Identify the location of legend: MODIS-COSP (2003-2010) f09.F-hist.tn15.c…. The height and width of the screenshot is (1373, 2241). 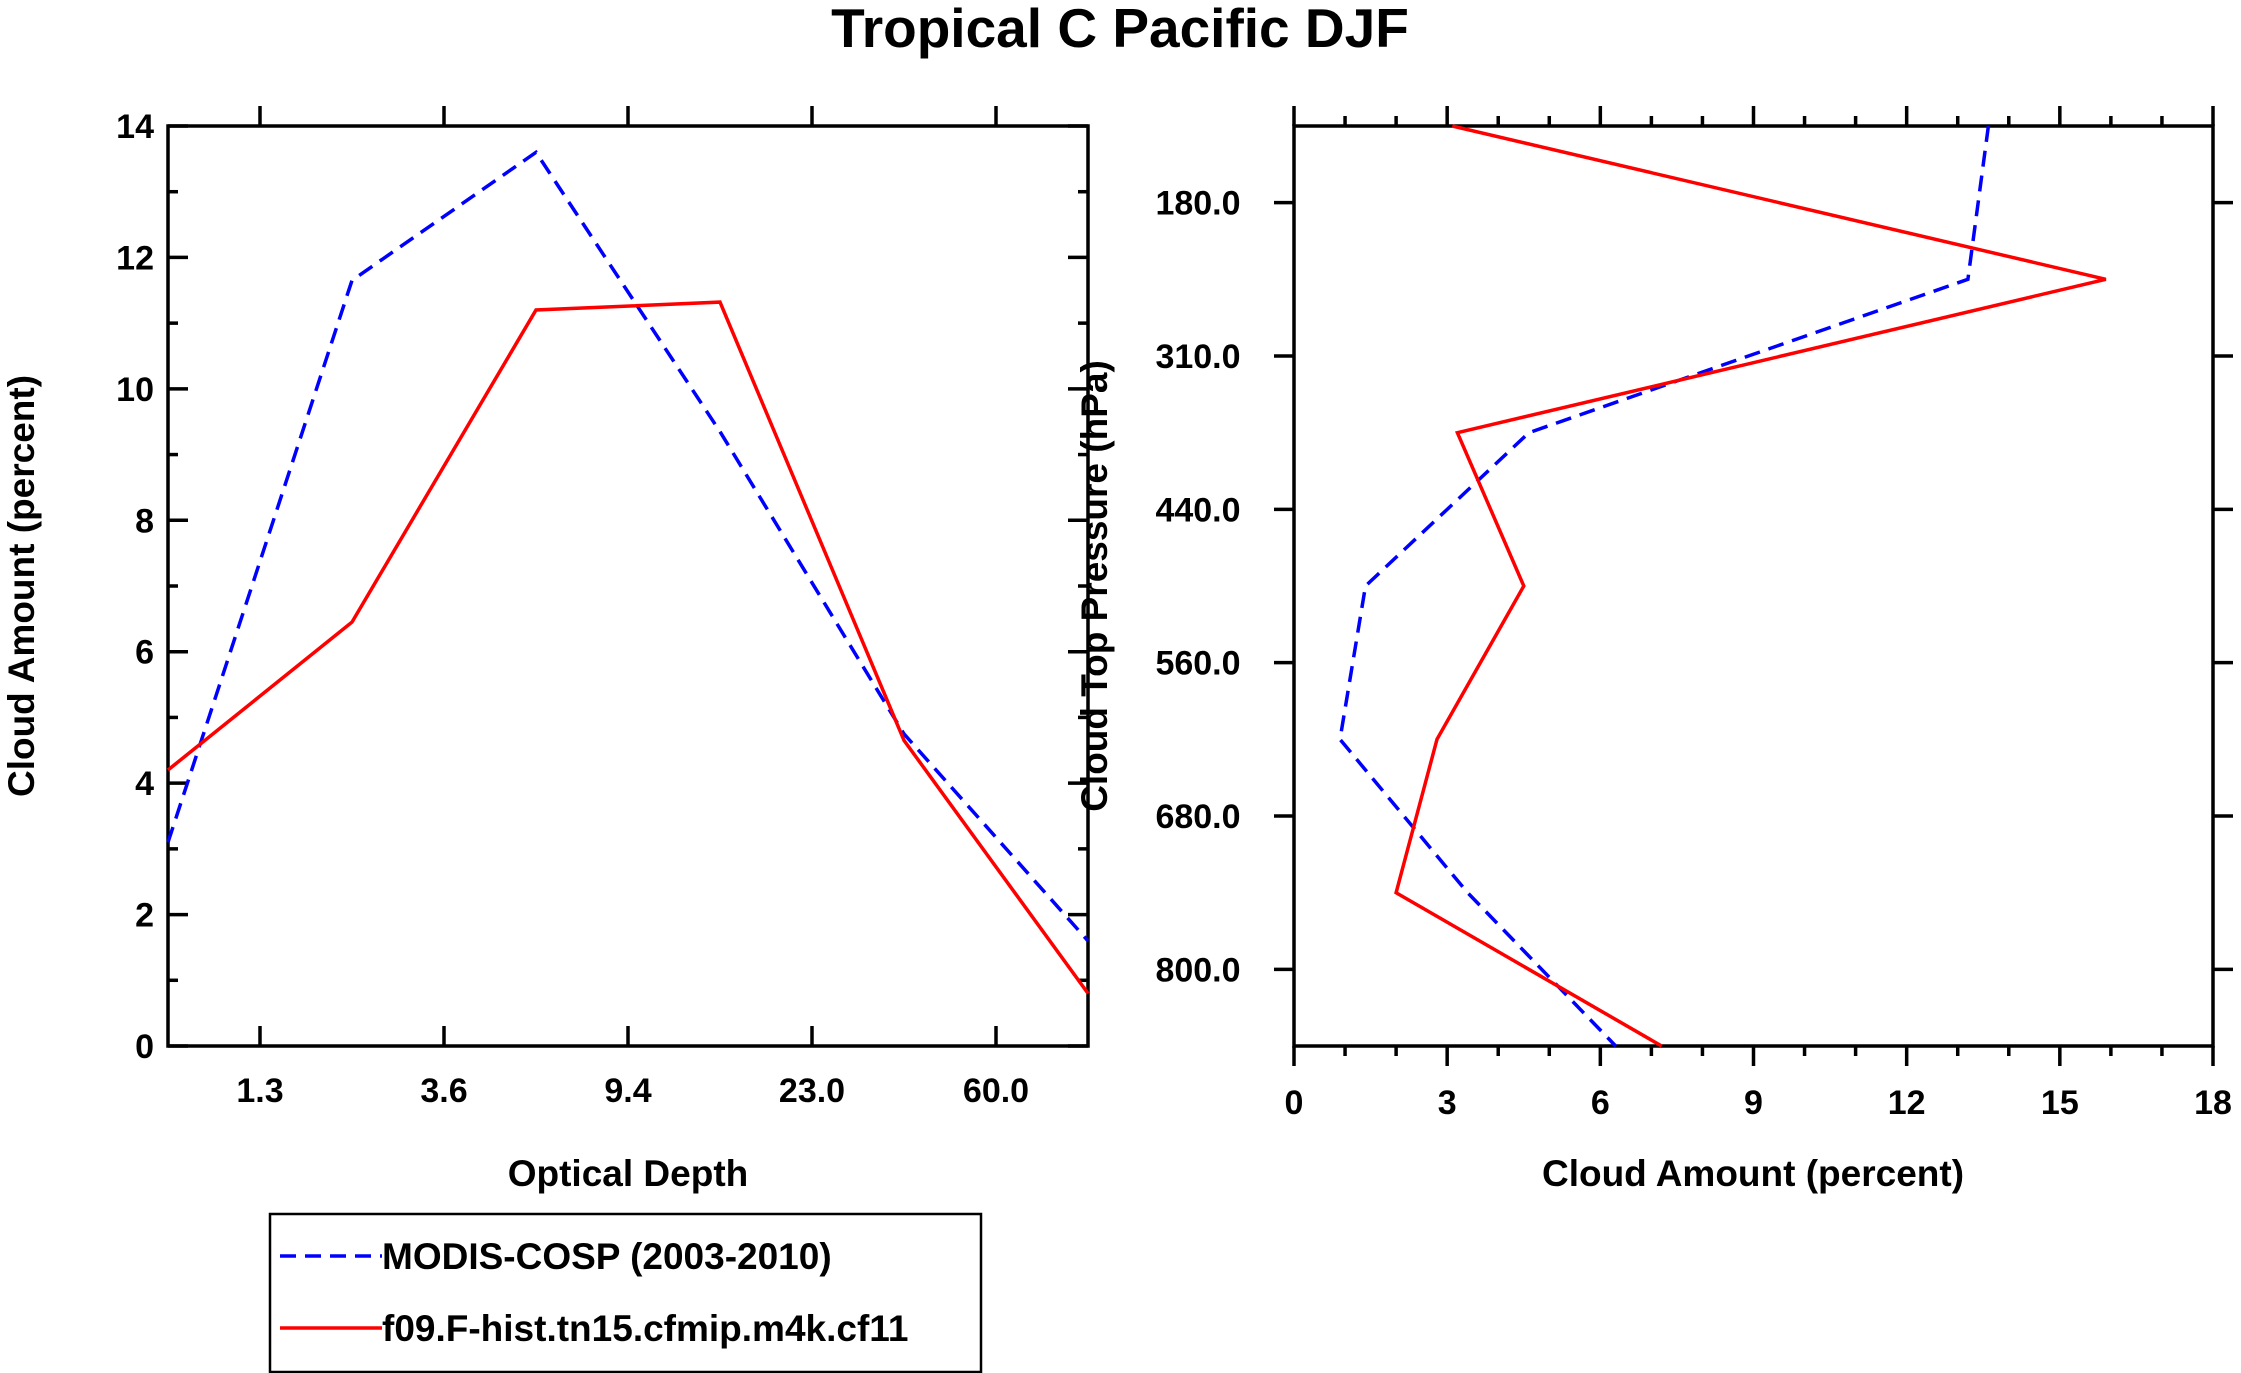
(625, 1292).